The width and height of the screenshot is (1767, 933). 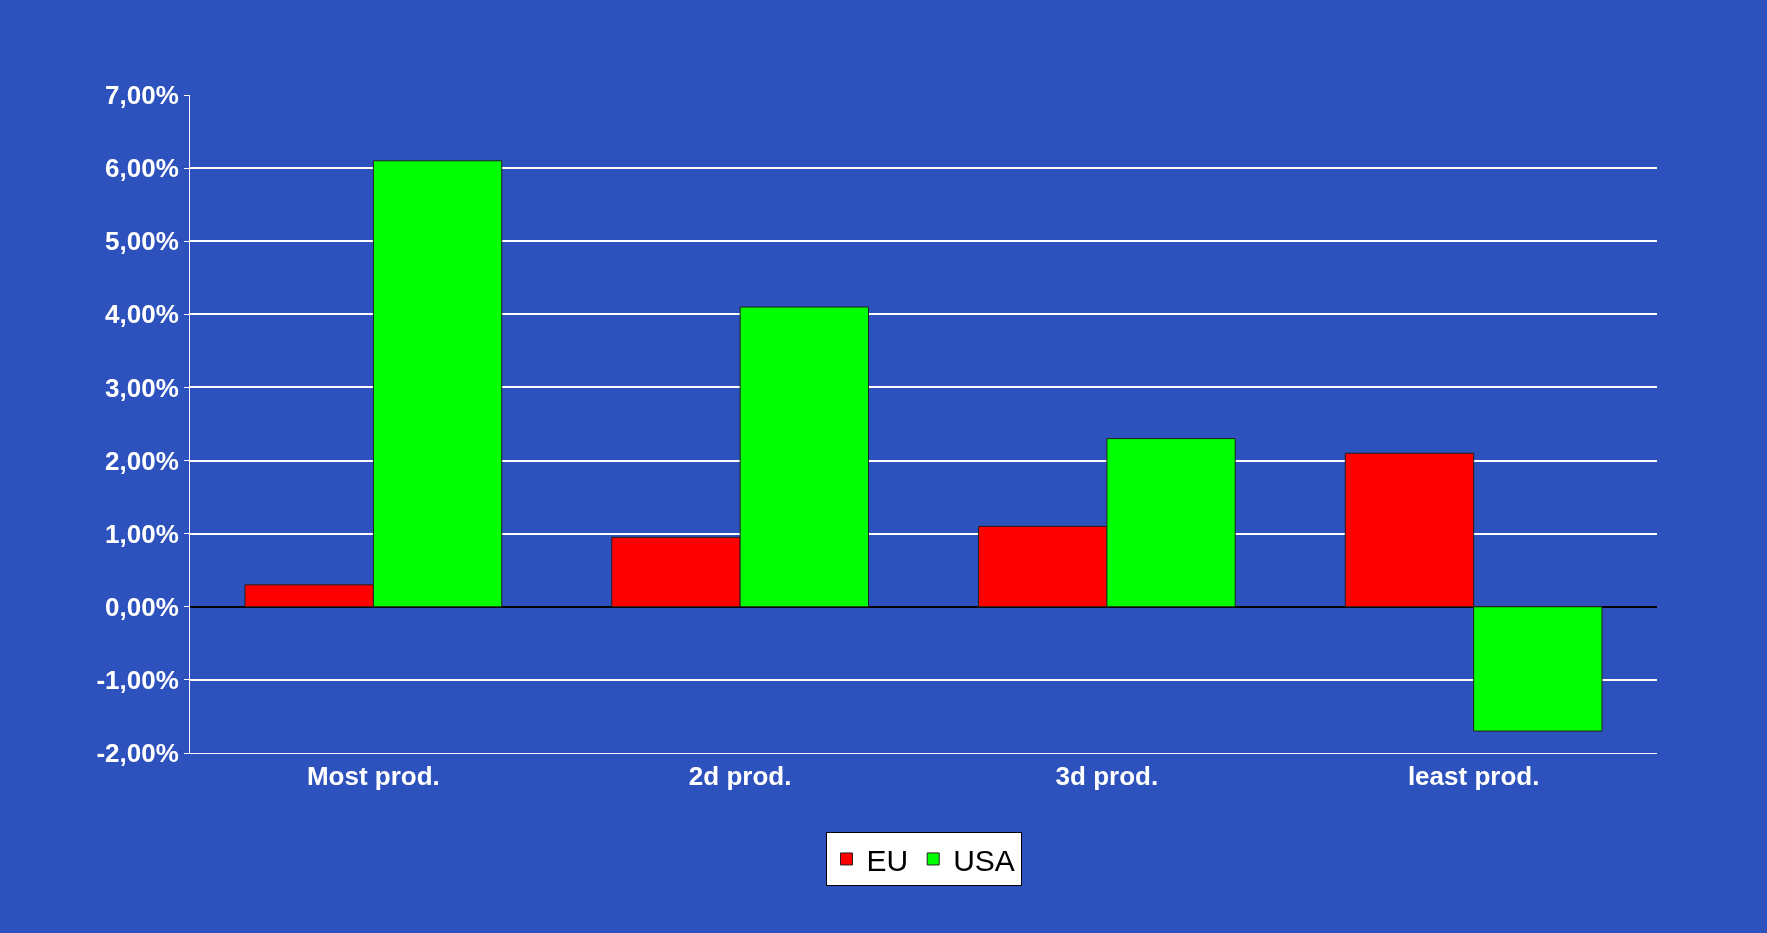 What do you see at coordinates (887, 860) in the screenshot?
I see `legend-label: EU` at bounding box center [887, 860].